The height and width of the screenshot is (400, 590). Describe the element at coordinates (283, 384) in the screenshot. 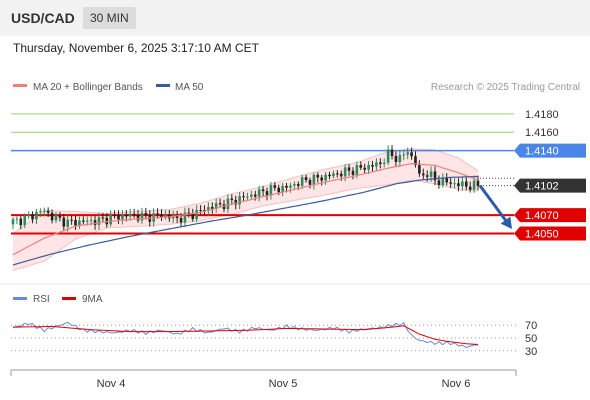

I see `x-axis-label: Nov 5` at that location.